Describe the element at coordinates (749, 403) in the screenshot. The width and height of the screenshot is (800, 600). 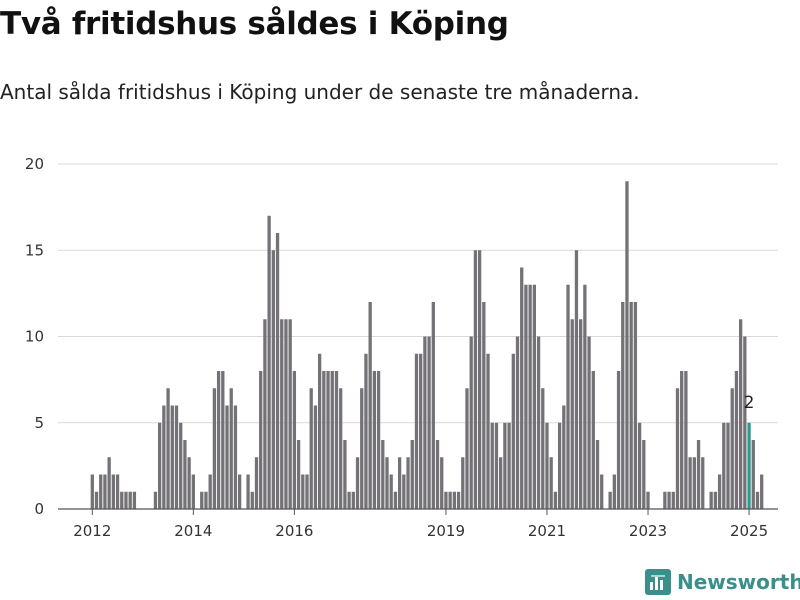
I see `highlight-value-label: 2` at that location.